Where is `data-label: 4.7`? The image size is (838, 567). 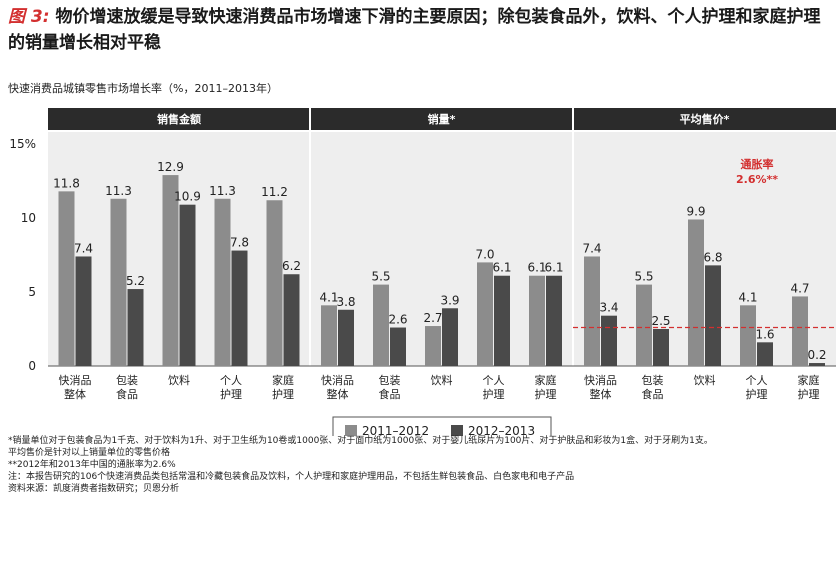
data-label: 4.7 is located at coordinates (799, 288).